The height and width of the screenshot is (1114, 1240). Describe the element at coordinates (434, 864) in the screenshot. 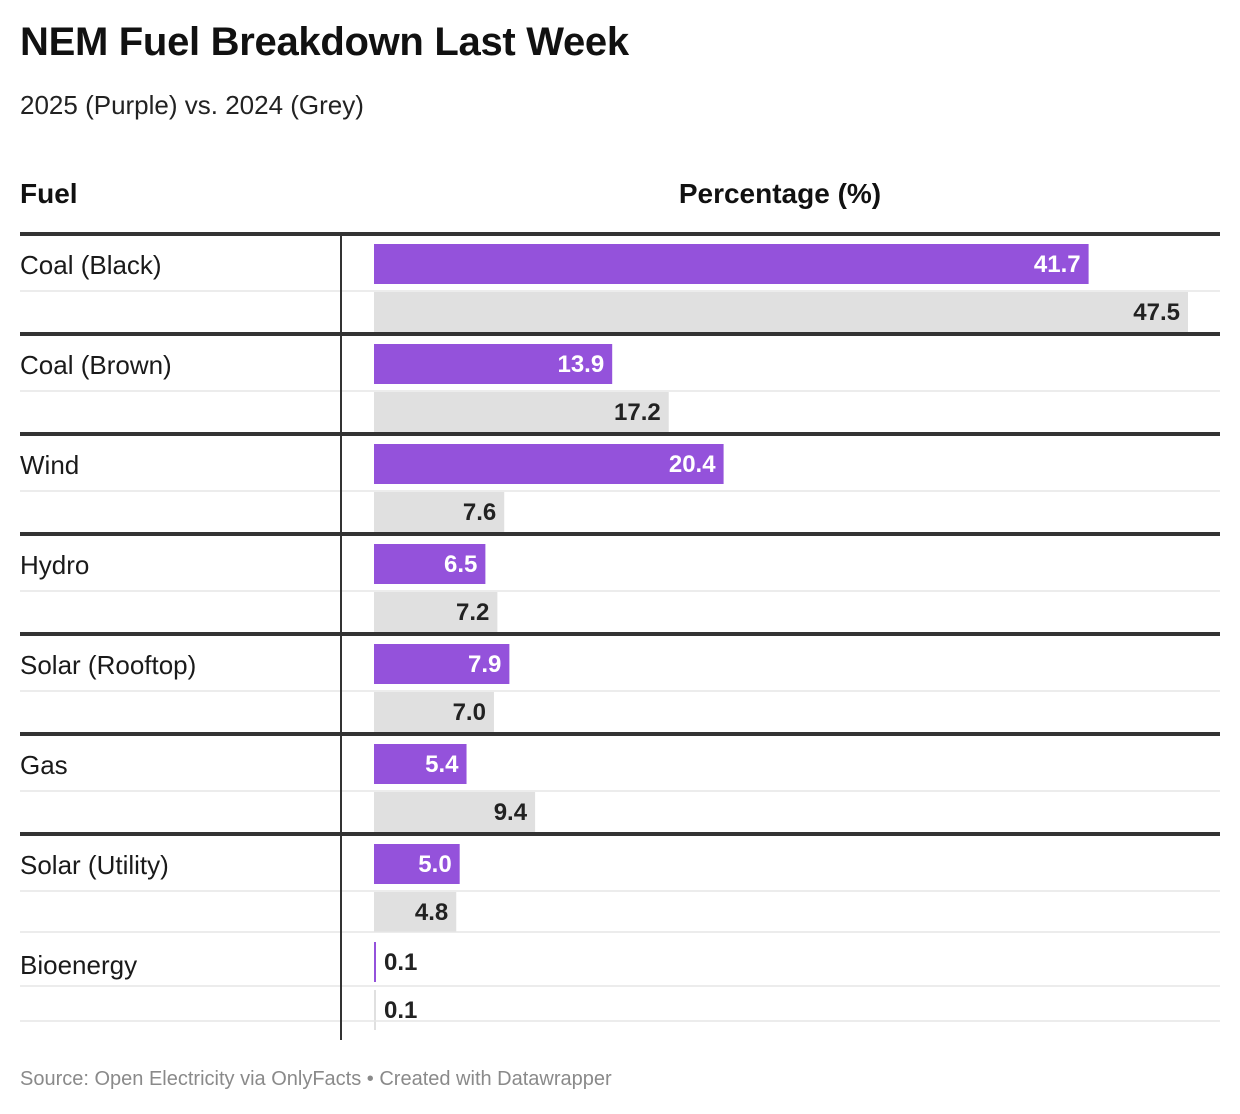

I see `data-label: 5.0` at that location.